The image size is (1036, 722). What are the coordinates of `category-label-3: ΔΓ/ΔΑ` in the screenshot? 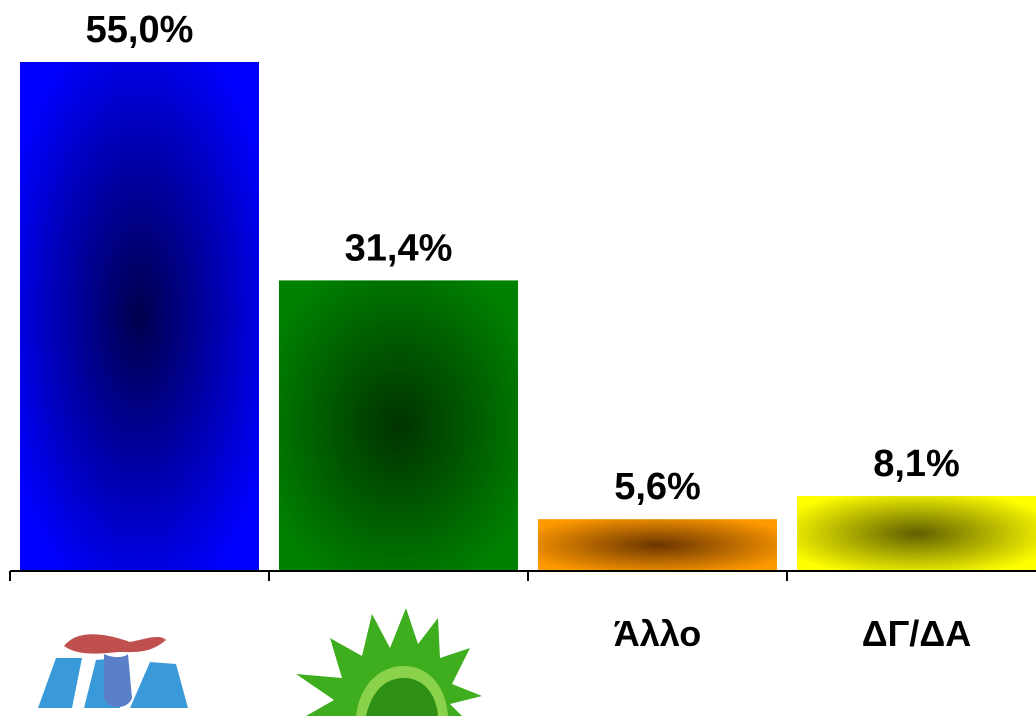 It's located at (916, 633).